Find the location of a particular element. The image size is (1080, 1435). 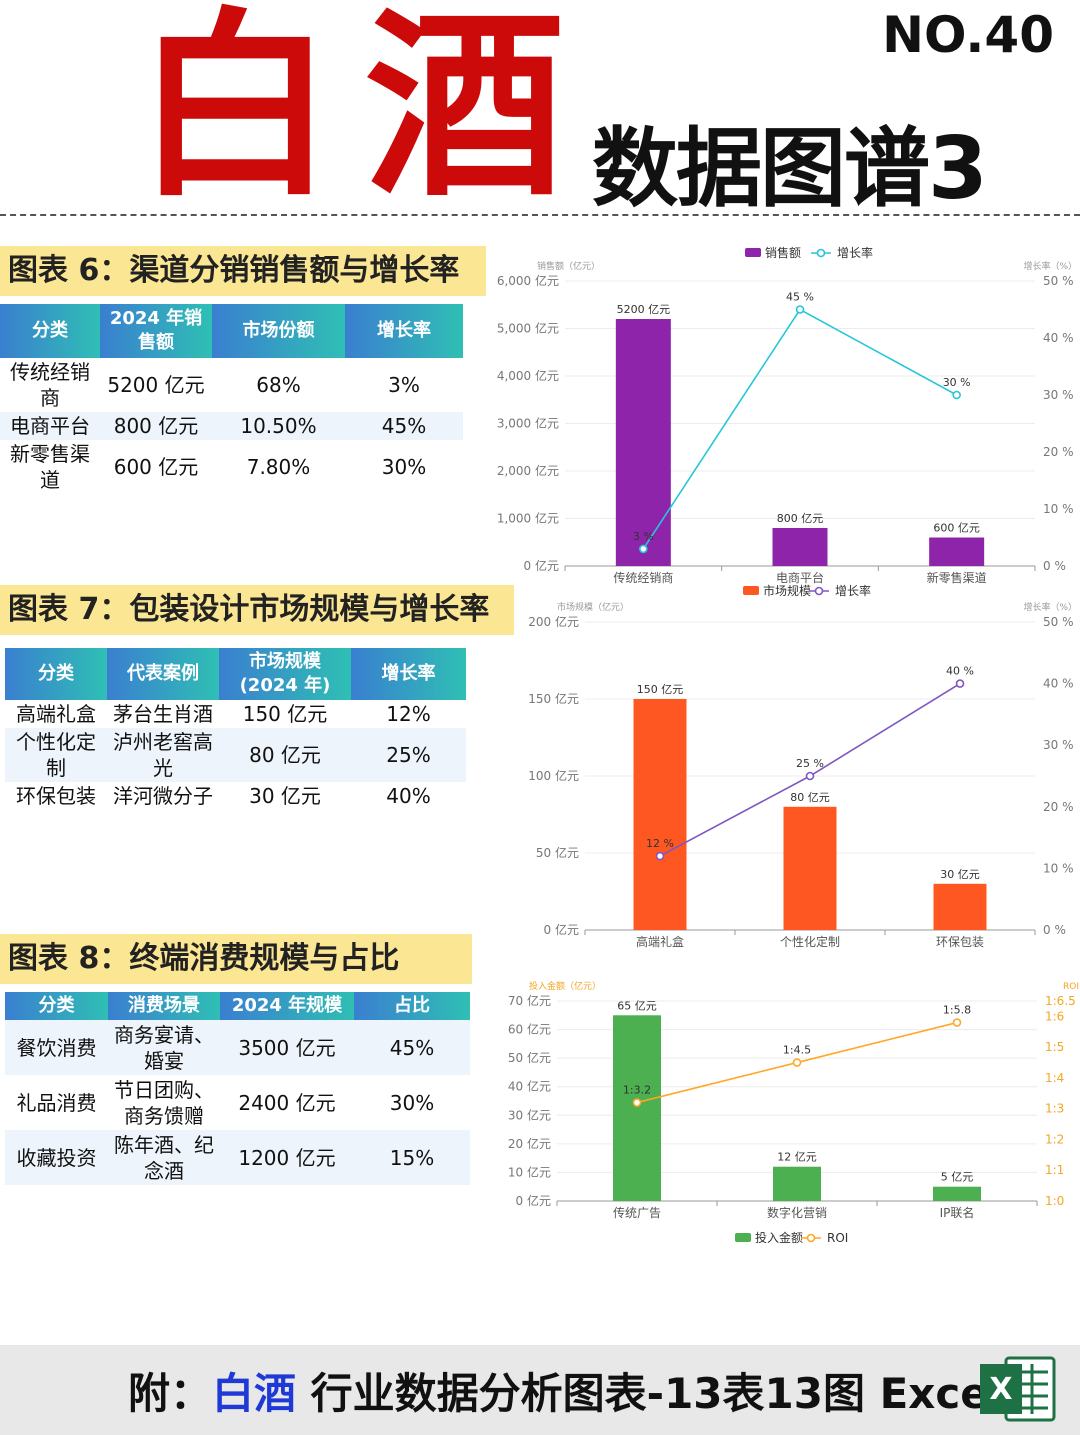

table-header: 市场份额 is located at coordinates (278, 331).